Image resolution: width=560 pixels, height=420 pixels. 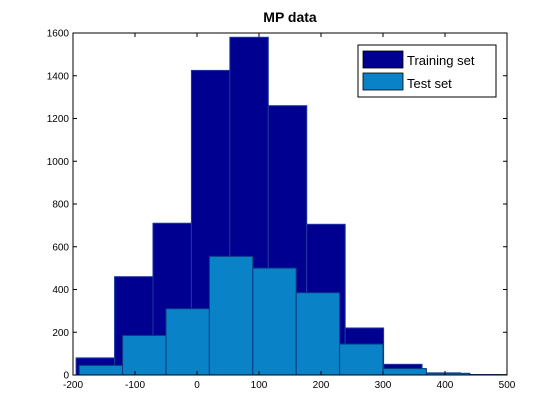 I want to click on x-tick-label-7: 500, so click(x=507, y=385).